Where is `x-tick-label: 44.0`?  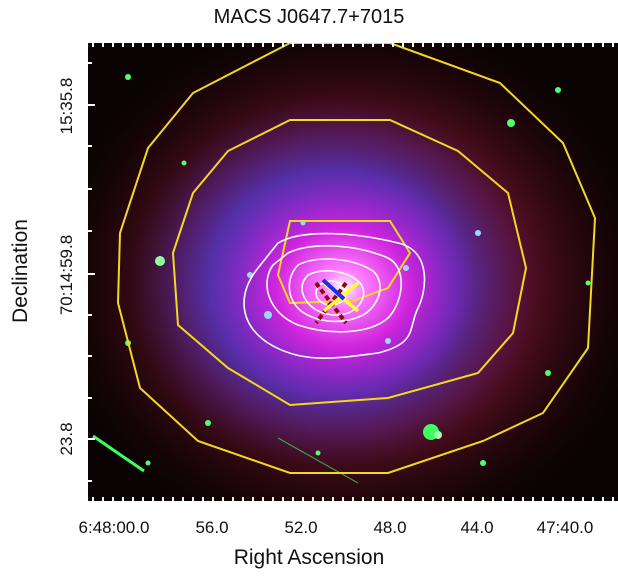 x-tick-label: 44.0 is located at coordinates (477, 527).